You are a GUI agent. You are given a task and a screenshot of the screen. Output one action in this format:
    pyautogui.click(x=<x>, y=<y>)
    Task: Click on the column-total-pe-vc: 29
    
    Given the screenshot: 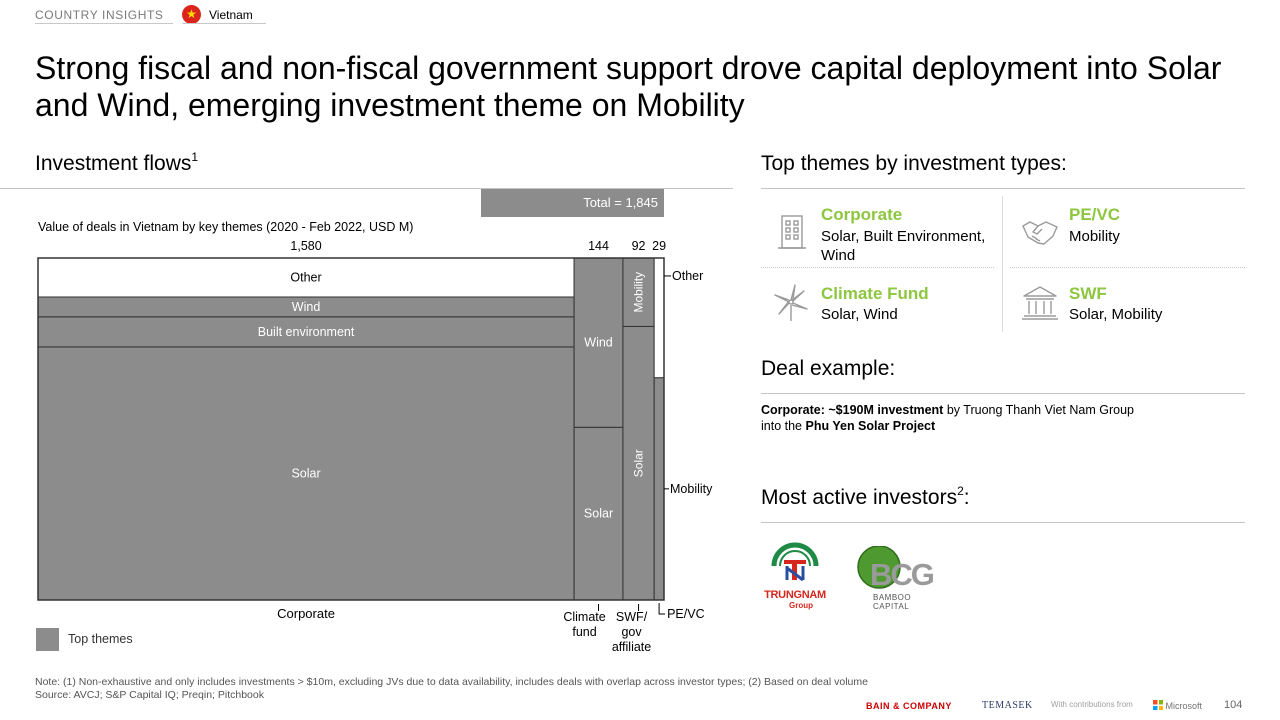 What is the action you would take?
    pyautogui.click(x=659, y=246)
    